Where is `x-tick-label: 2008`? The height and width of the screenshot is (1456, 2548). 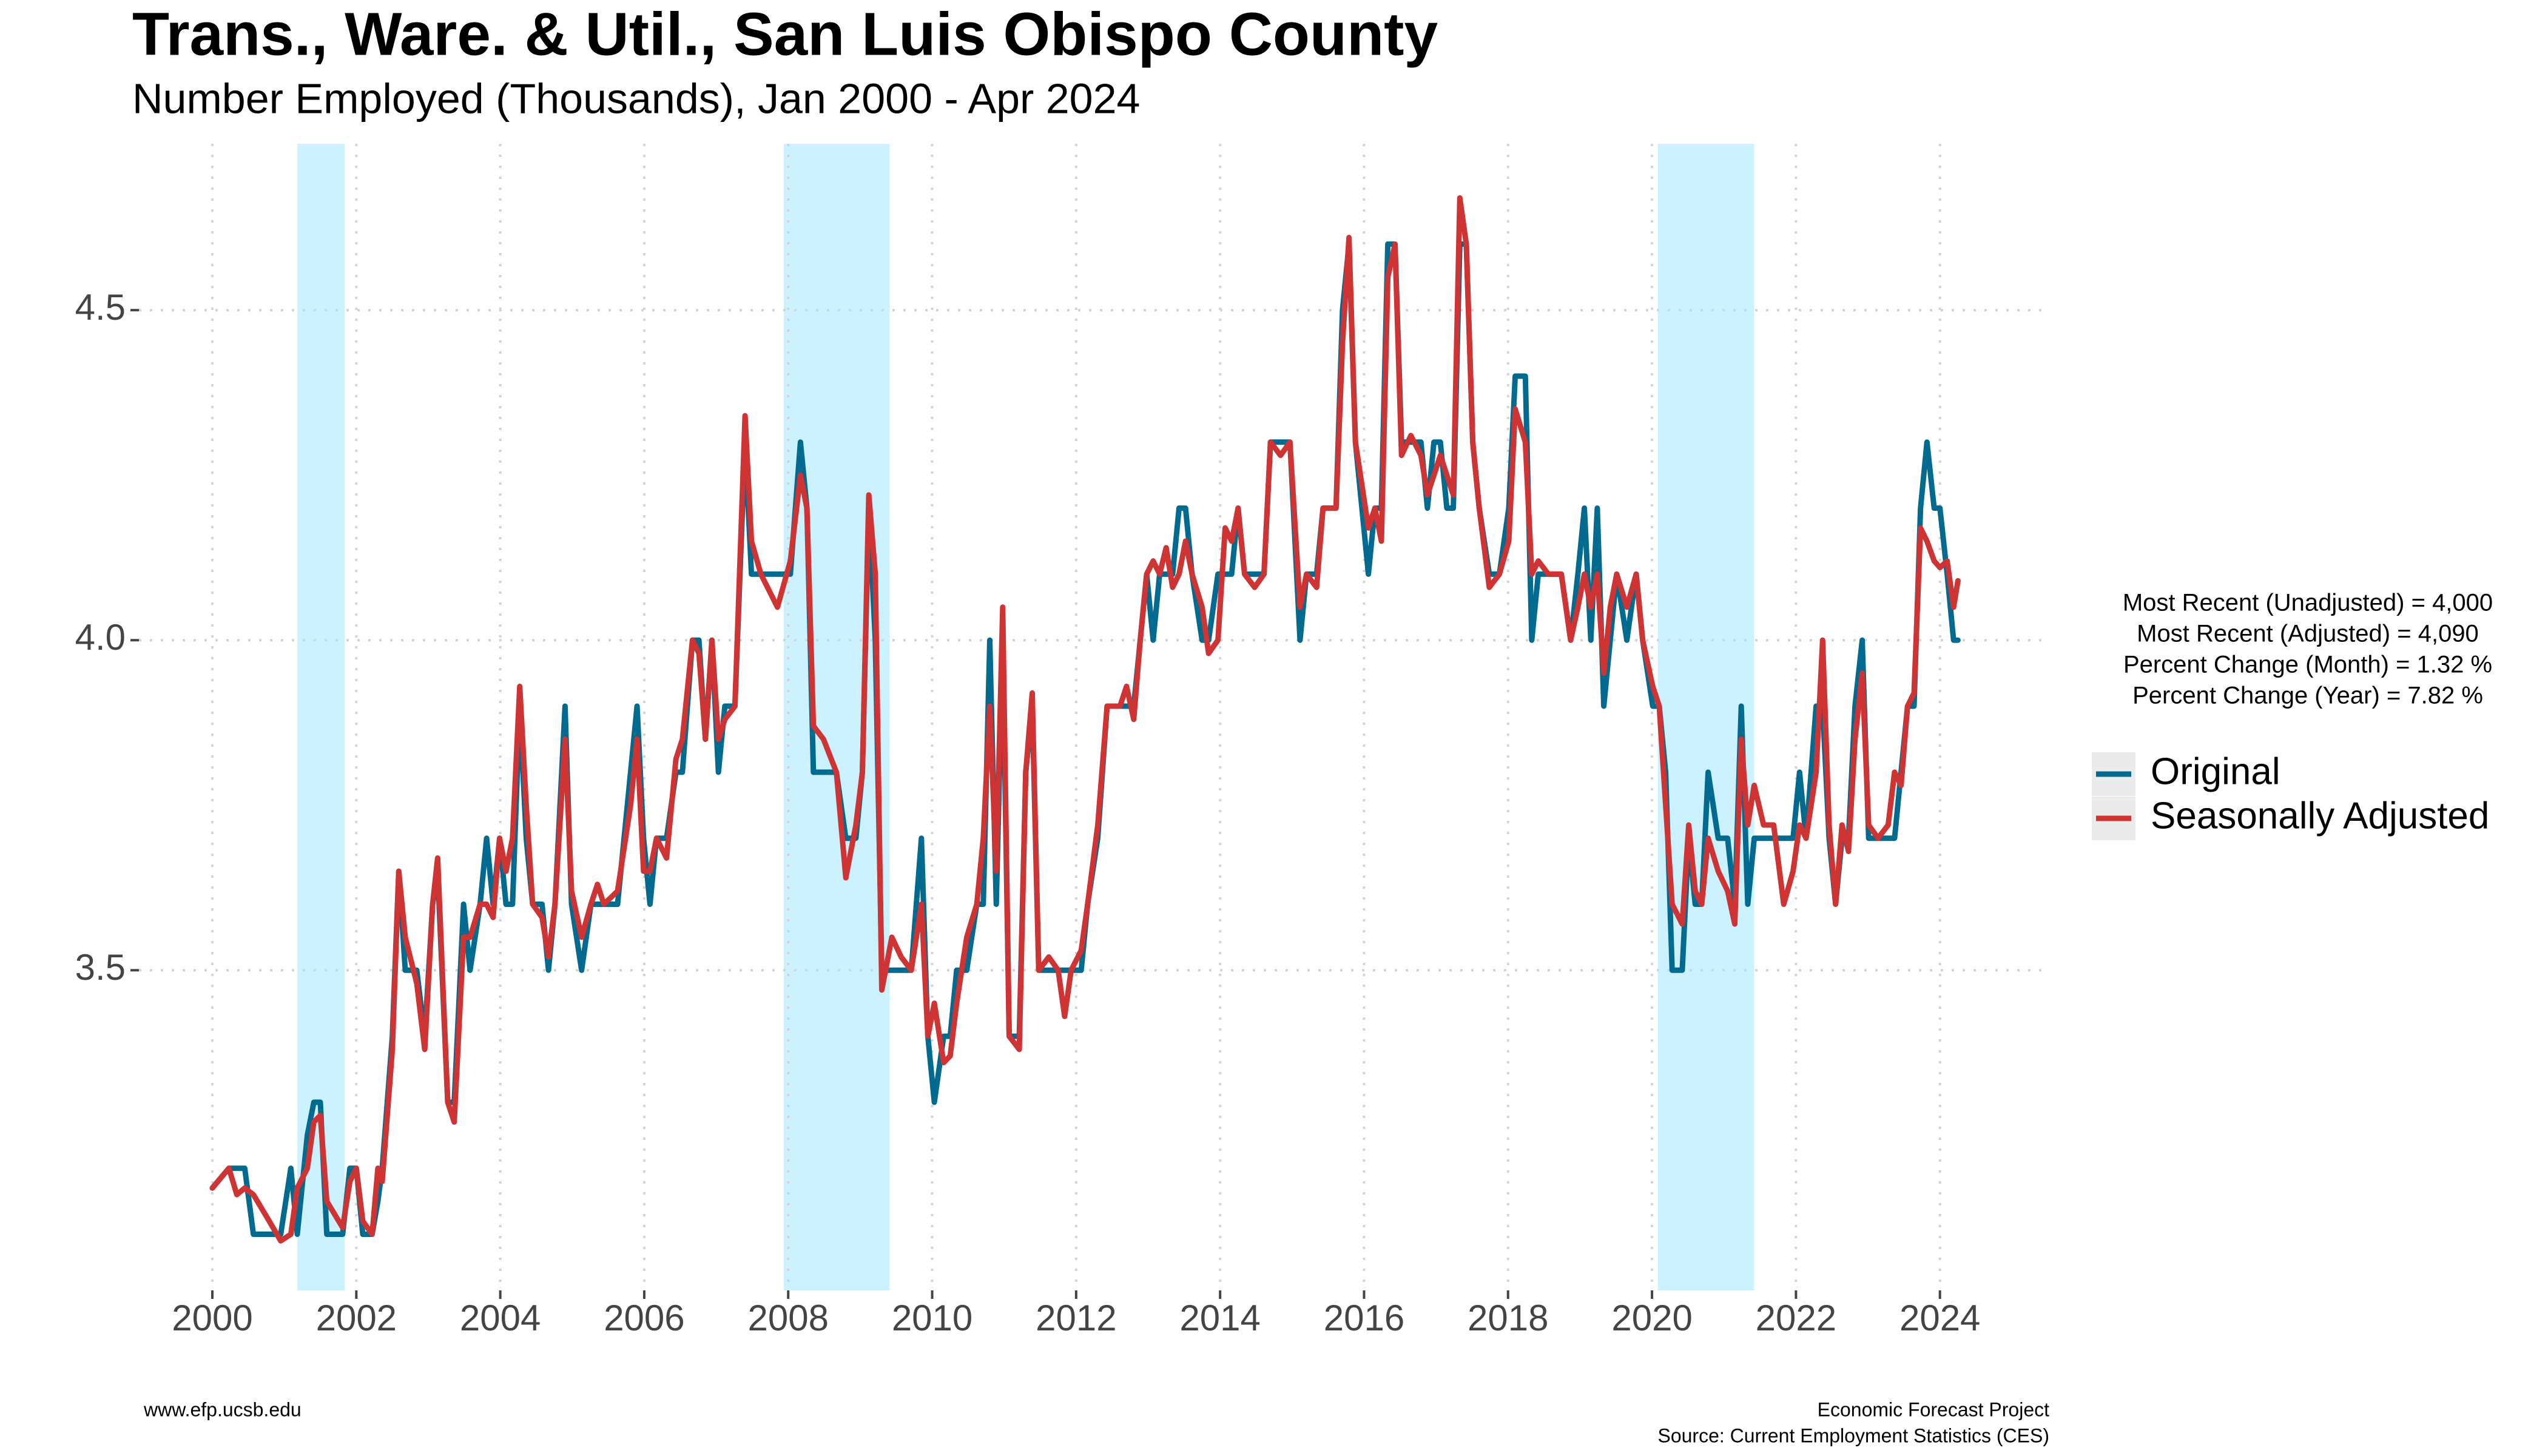
x-tick-label: 2008 is located at coordinates (788, 1318).